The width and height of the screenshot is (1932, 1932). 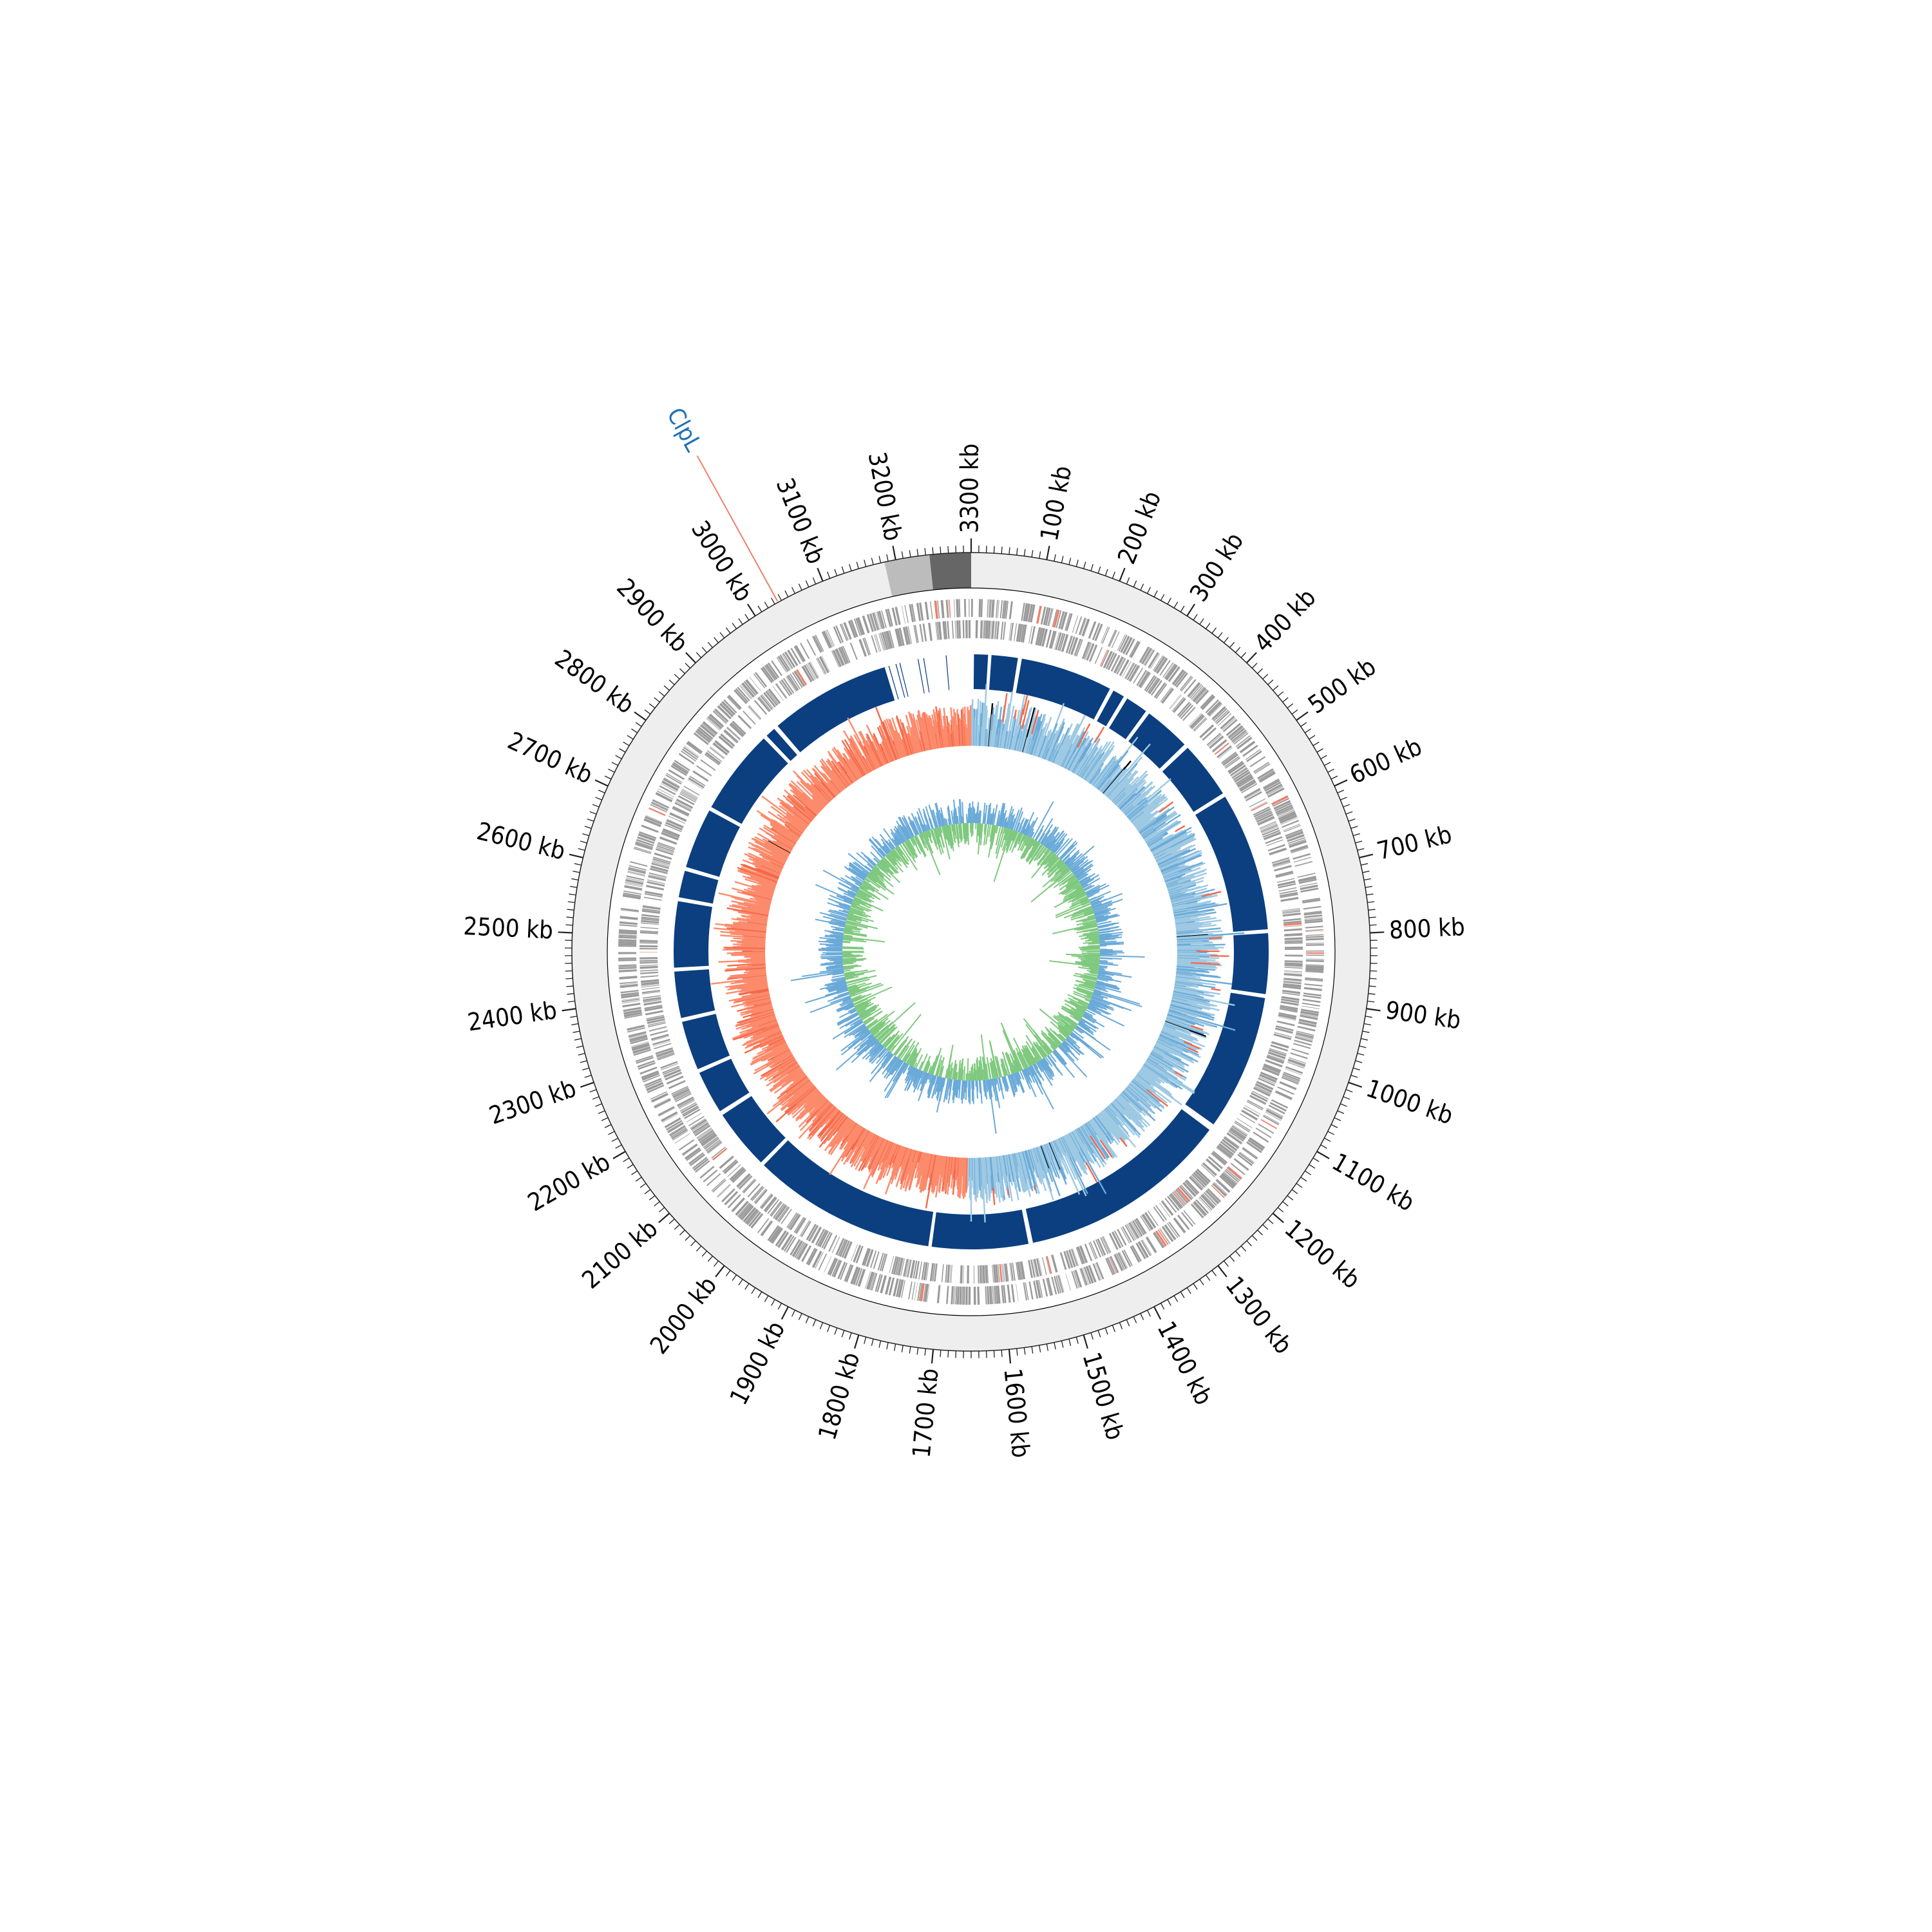 What do you see at coordinates (998, 830) in the screenshot?
I see `gc-content-low-bar` at bounding box center [998, 830].